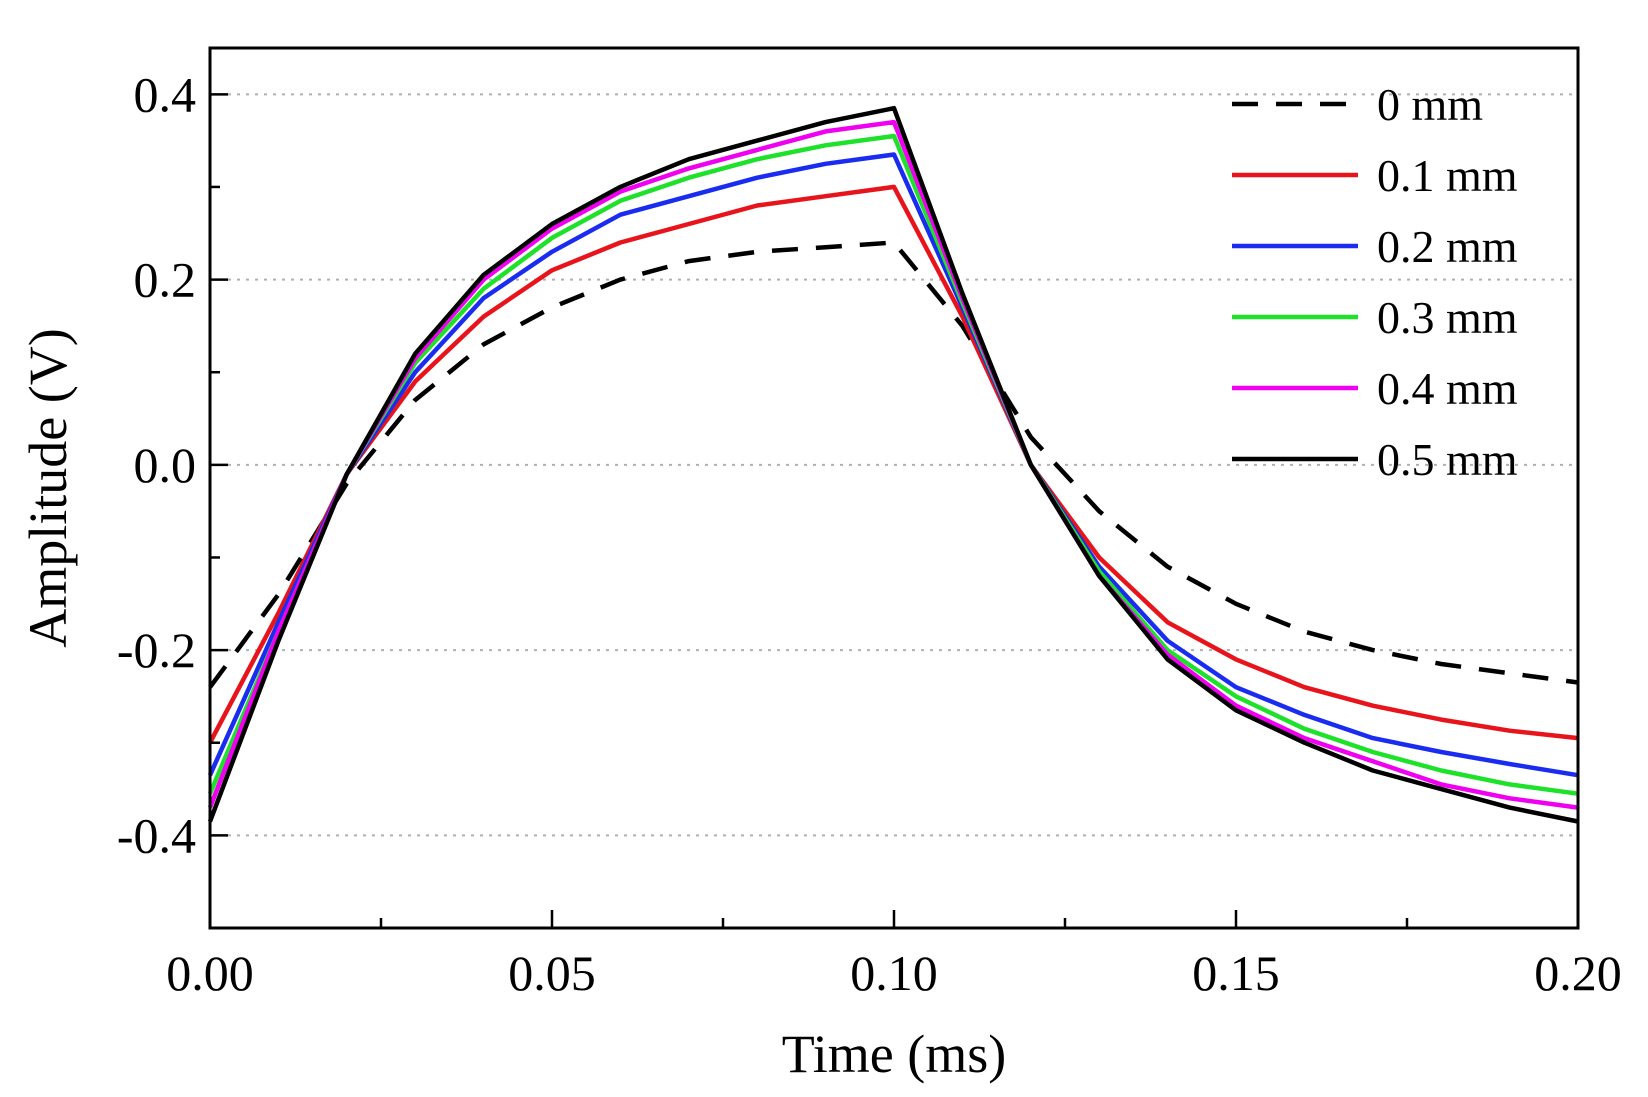 This screenshot has height=1097, width=1648. What do you see at coordinates (1236, 973) in the screenshot?
I see `x-tick-label-3: 0.15` at bounding box center [1236, 973].